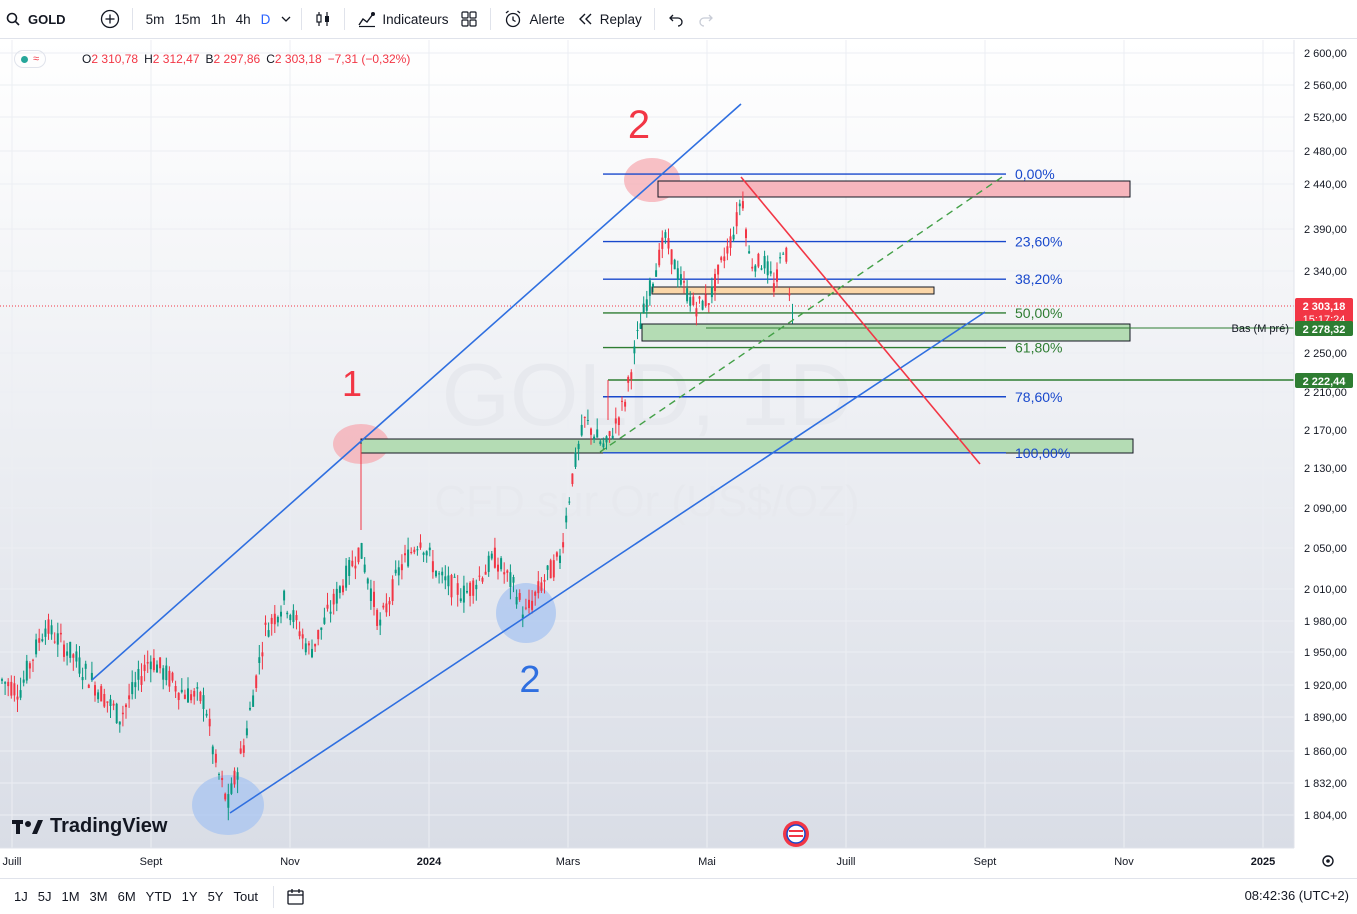  Describe the element at coordinates (469, 19) in the screenshot. I see `layouts-button` at that location.